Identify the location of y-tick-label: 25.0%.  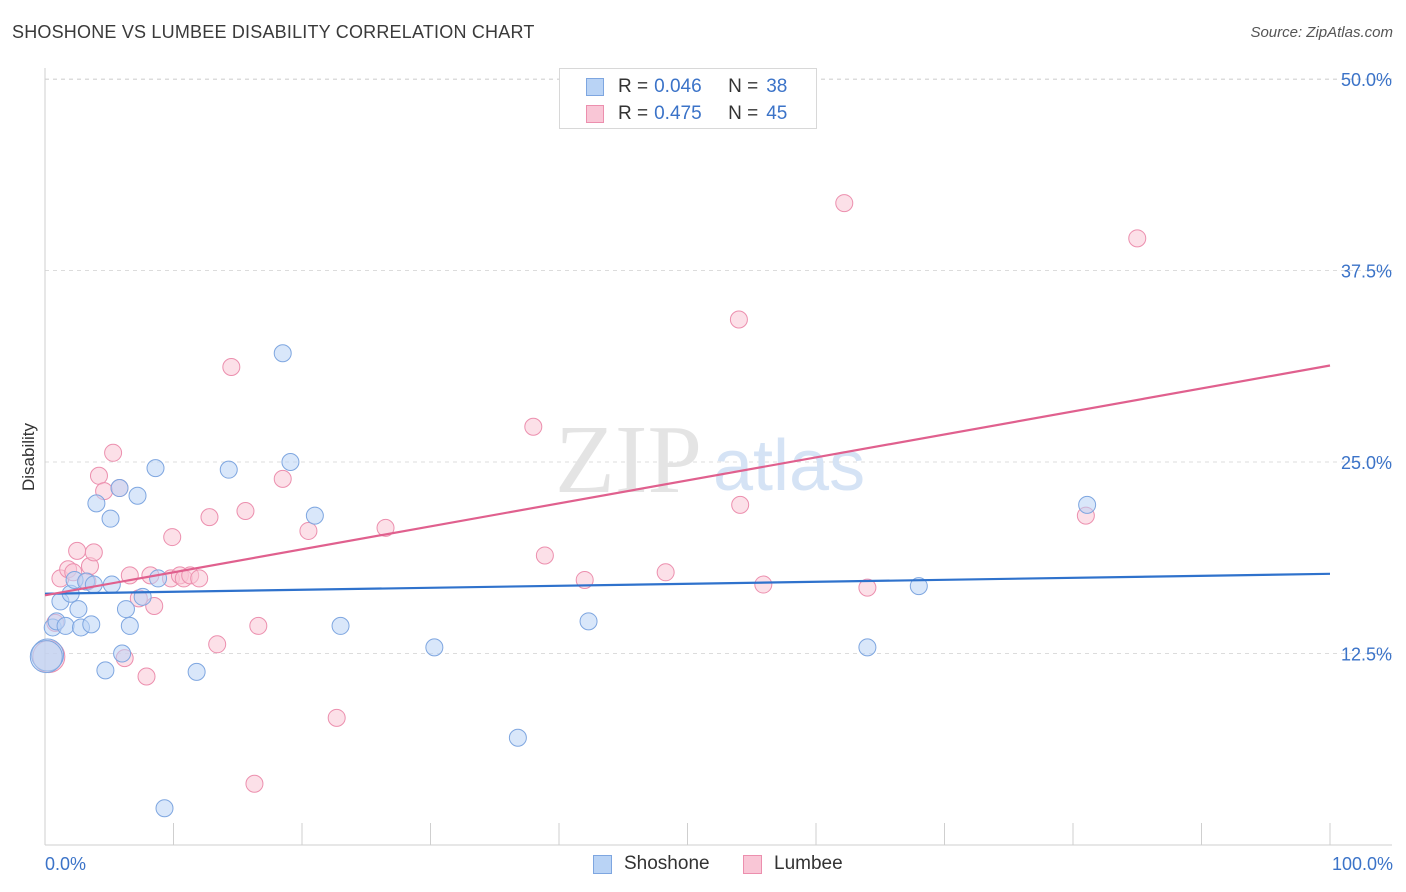
(1366, 463).